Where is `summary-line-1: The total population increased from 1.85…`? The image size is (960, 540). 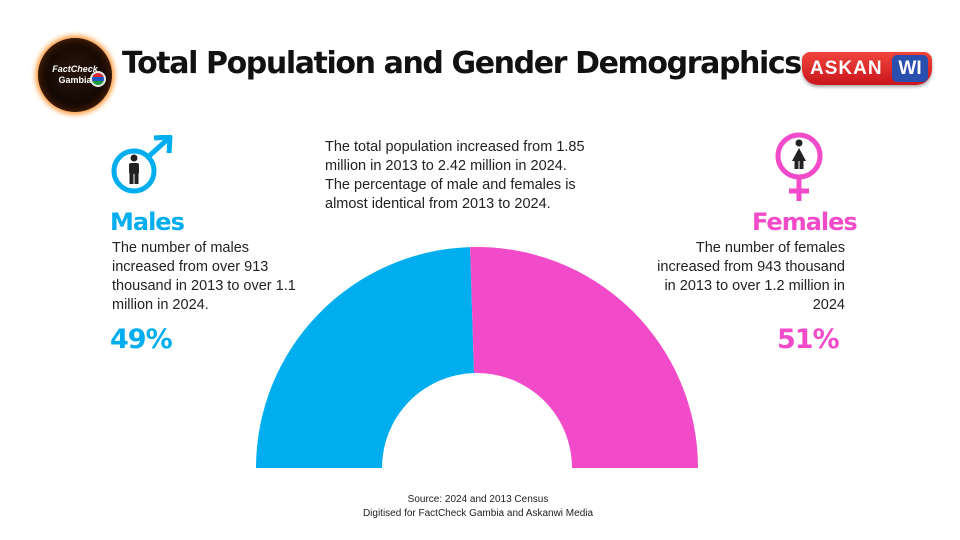
summary-line-1: The total population increased from 1.85… is located at coordinates (455, 156).